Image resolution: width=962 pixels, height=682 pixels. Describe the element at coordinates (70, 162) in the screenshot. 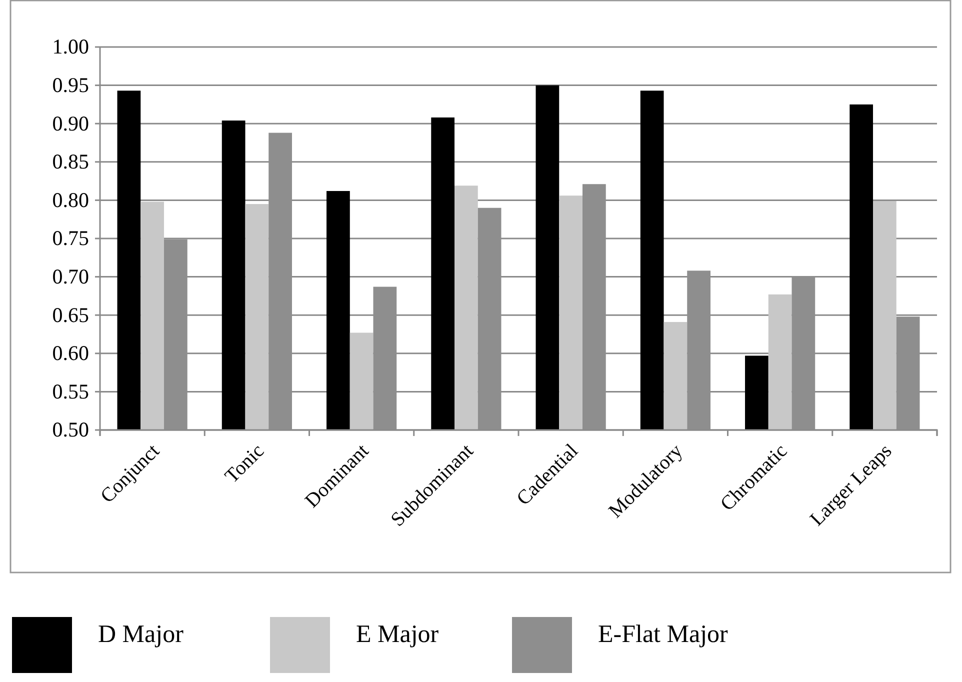

I see `y-tick-label: 0.85` at that location.